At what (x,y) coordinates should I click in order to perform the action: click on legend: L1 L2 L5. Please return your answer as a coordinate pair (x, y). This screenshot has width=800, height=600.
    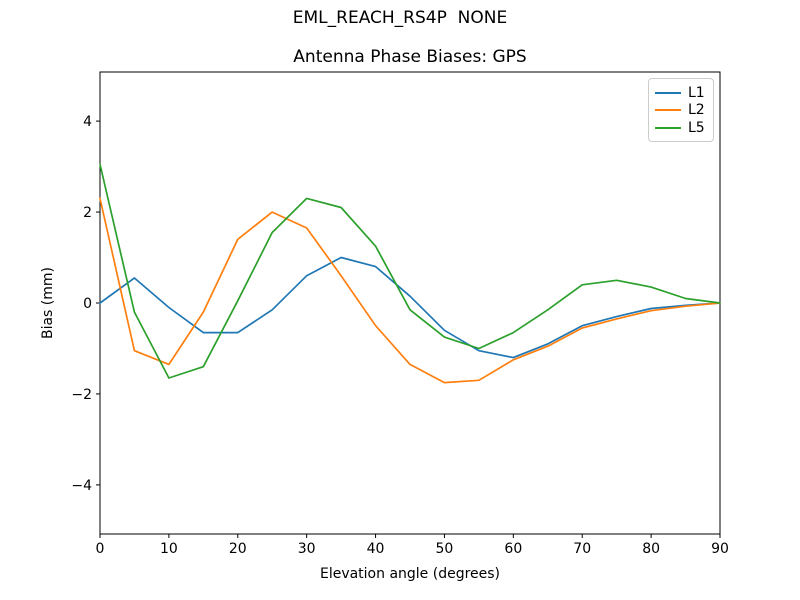
    Looking at the image, I should click on (681, 110).